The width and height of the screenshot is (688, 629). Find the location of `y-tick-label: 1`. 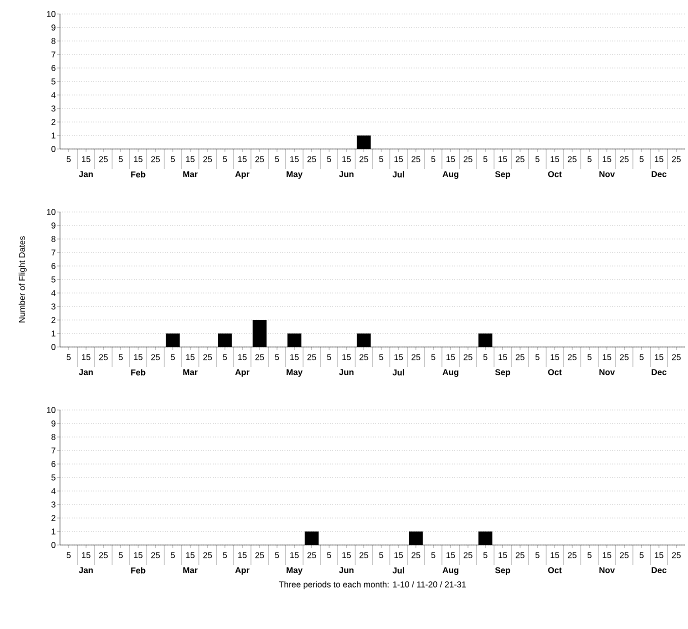

y-tick-label: 1 is located at coordinates (54, 135).